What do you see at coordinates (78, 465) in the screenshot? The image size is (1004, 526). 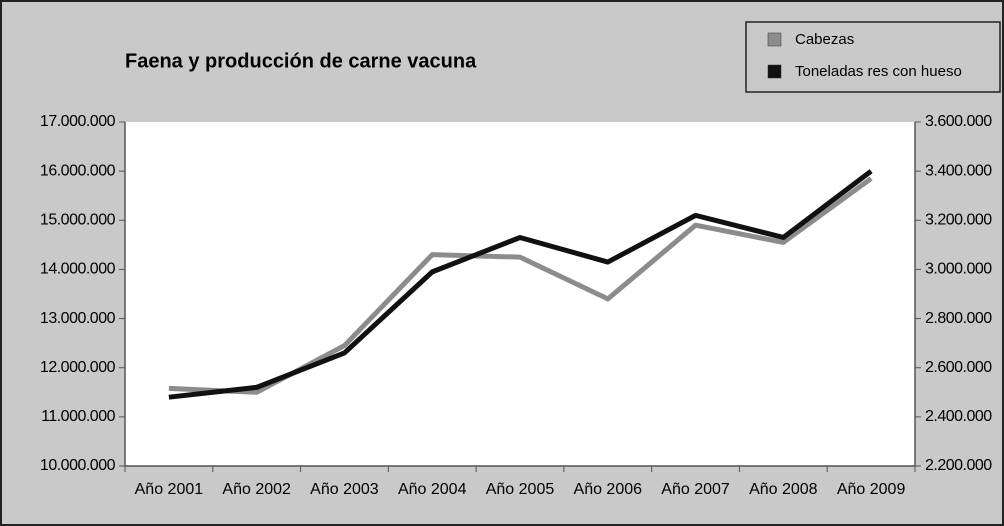 I see `y-tick-label: 10.000.000` at bounding box center [78, 465].